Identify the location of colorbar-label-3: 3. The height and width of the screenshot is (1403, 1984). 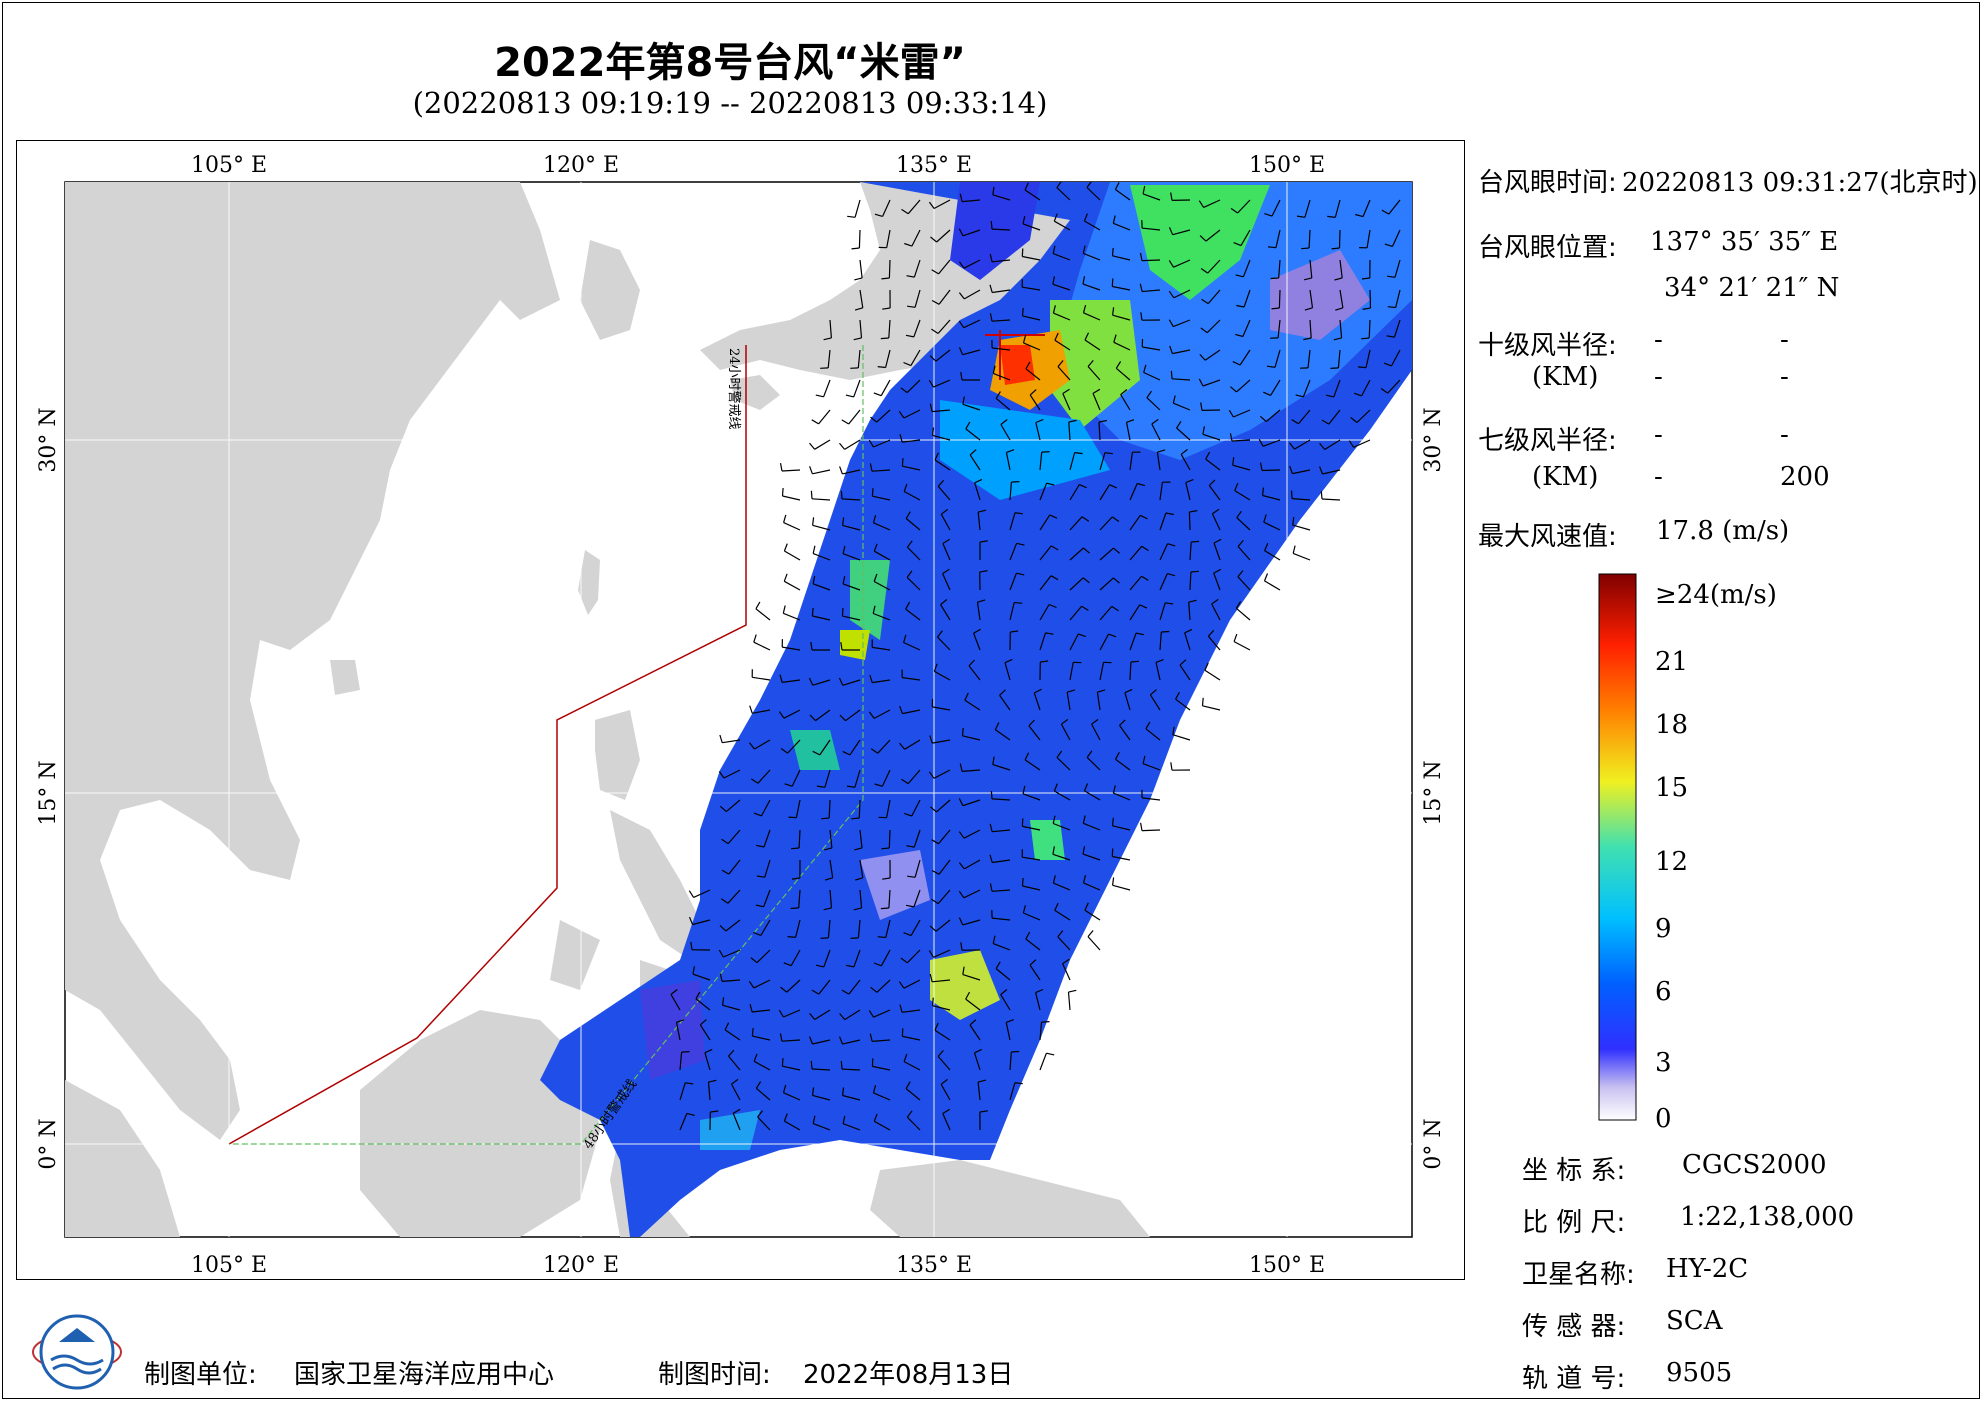
(1663, 1063).